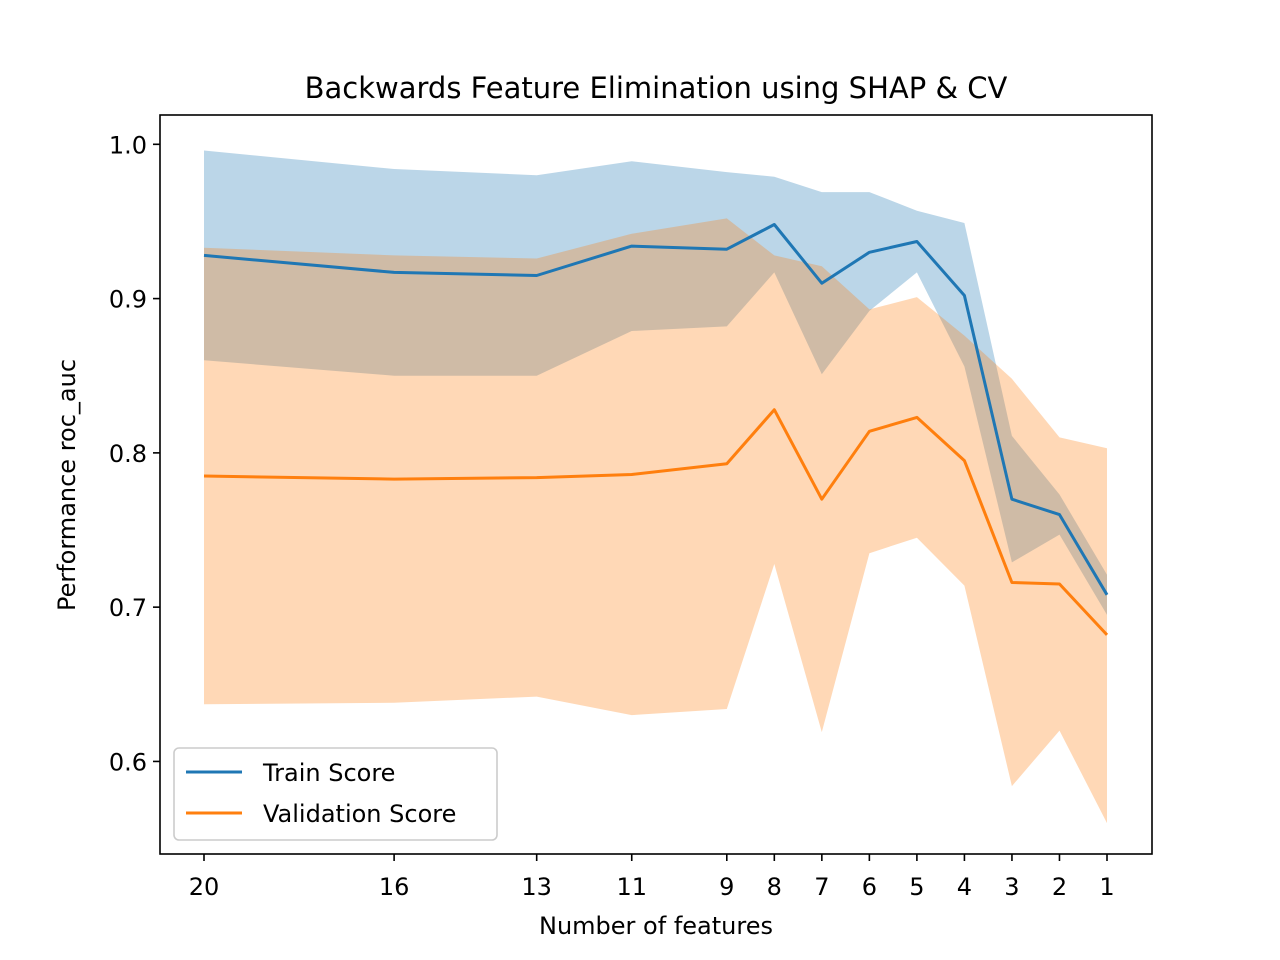 The width and height of the screenshot is (1280, 960). I want to click on y-tick-label: 1.0, so click(128, 145).